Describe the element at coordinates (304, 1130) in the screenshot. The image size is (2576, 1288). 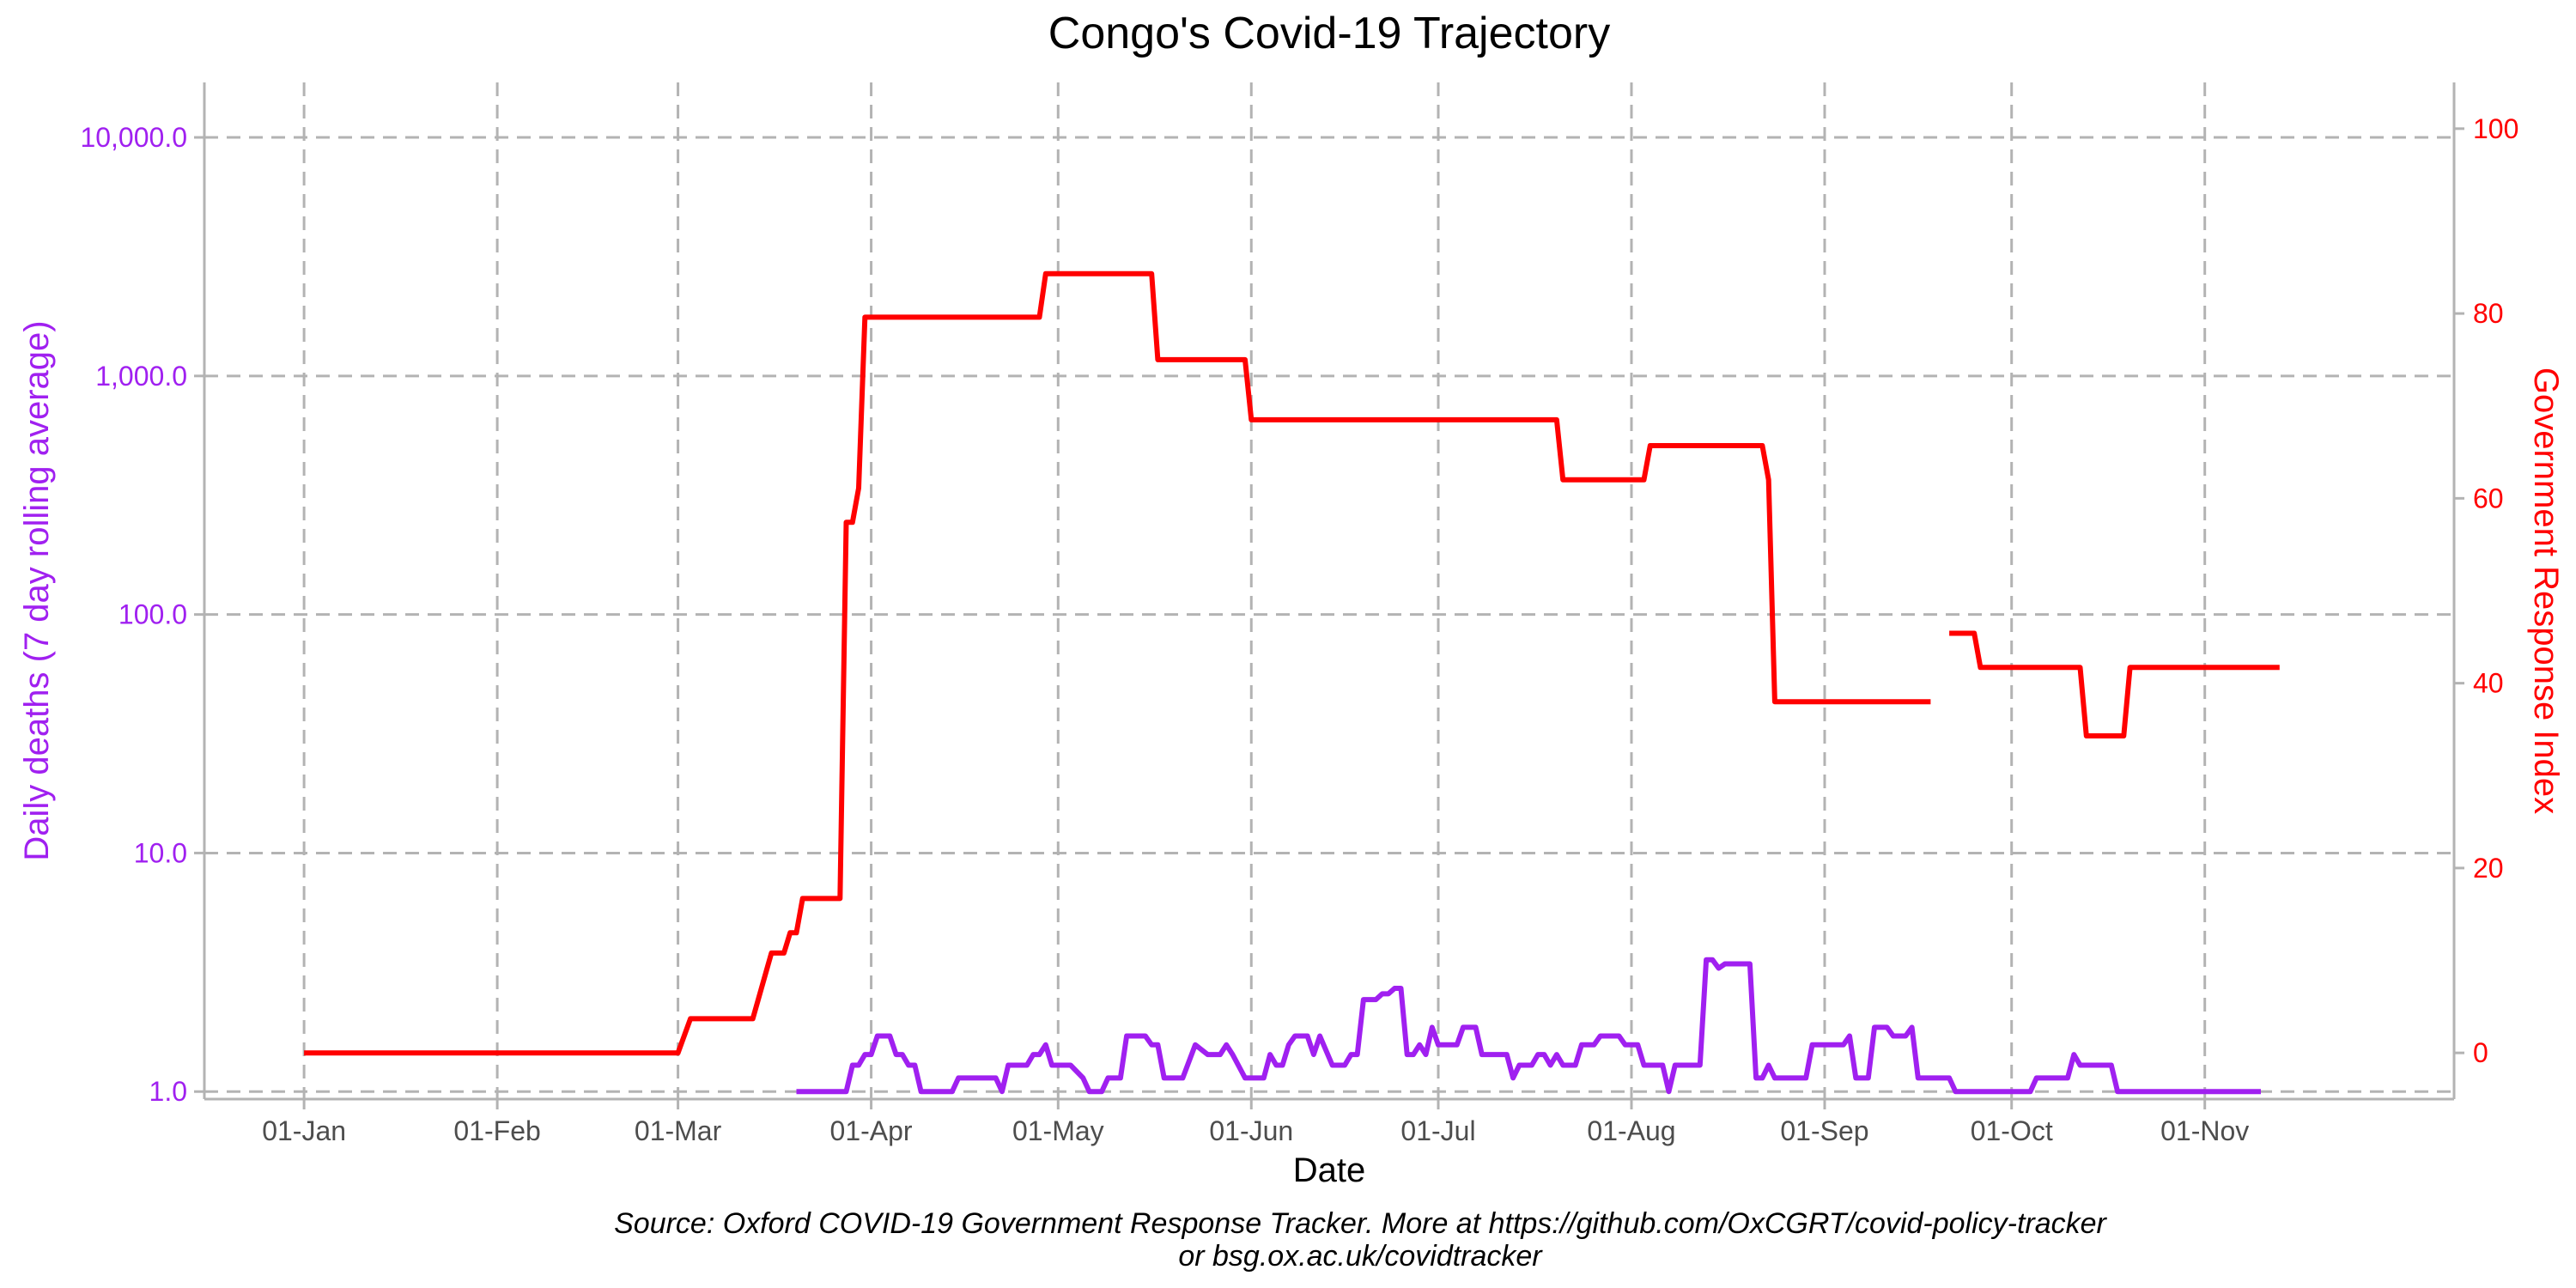
I see `x-tick-label: 01-Jan` at that location.